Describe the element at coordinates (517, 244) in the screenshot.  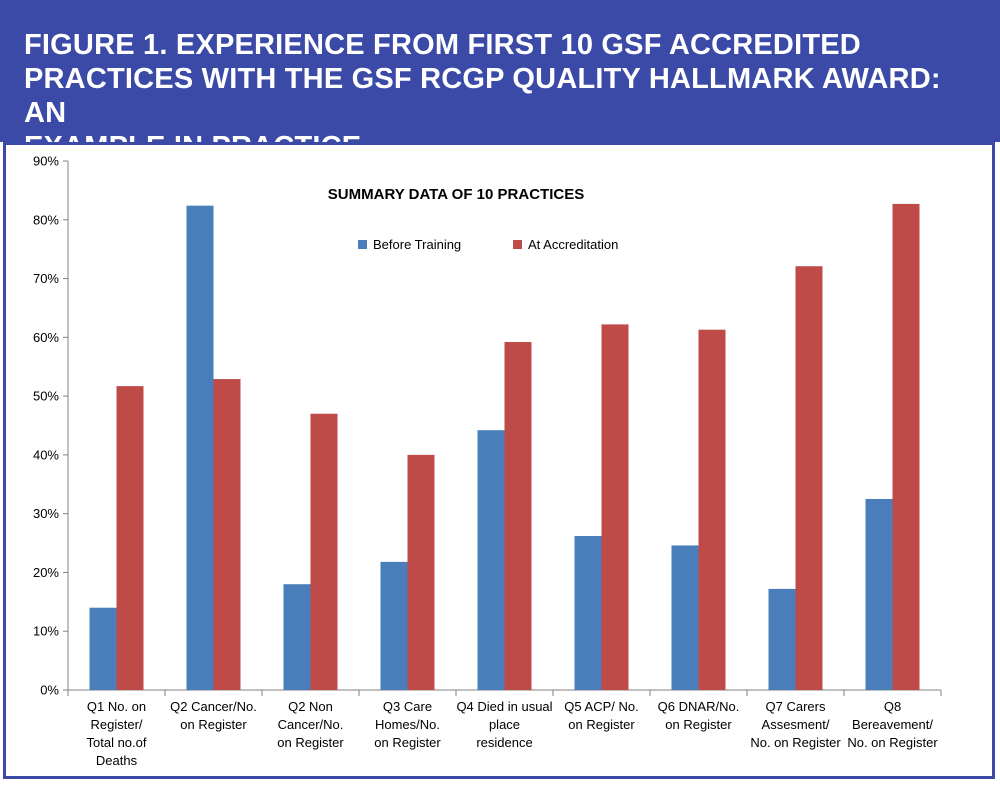
I see `legend-swatch-at-accreditation` at that location.